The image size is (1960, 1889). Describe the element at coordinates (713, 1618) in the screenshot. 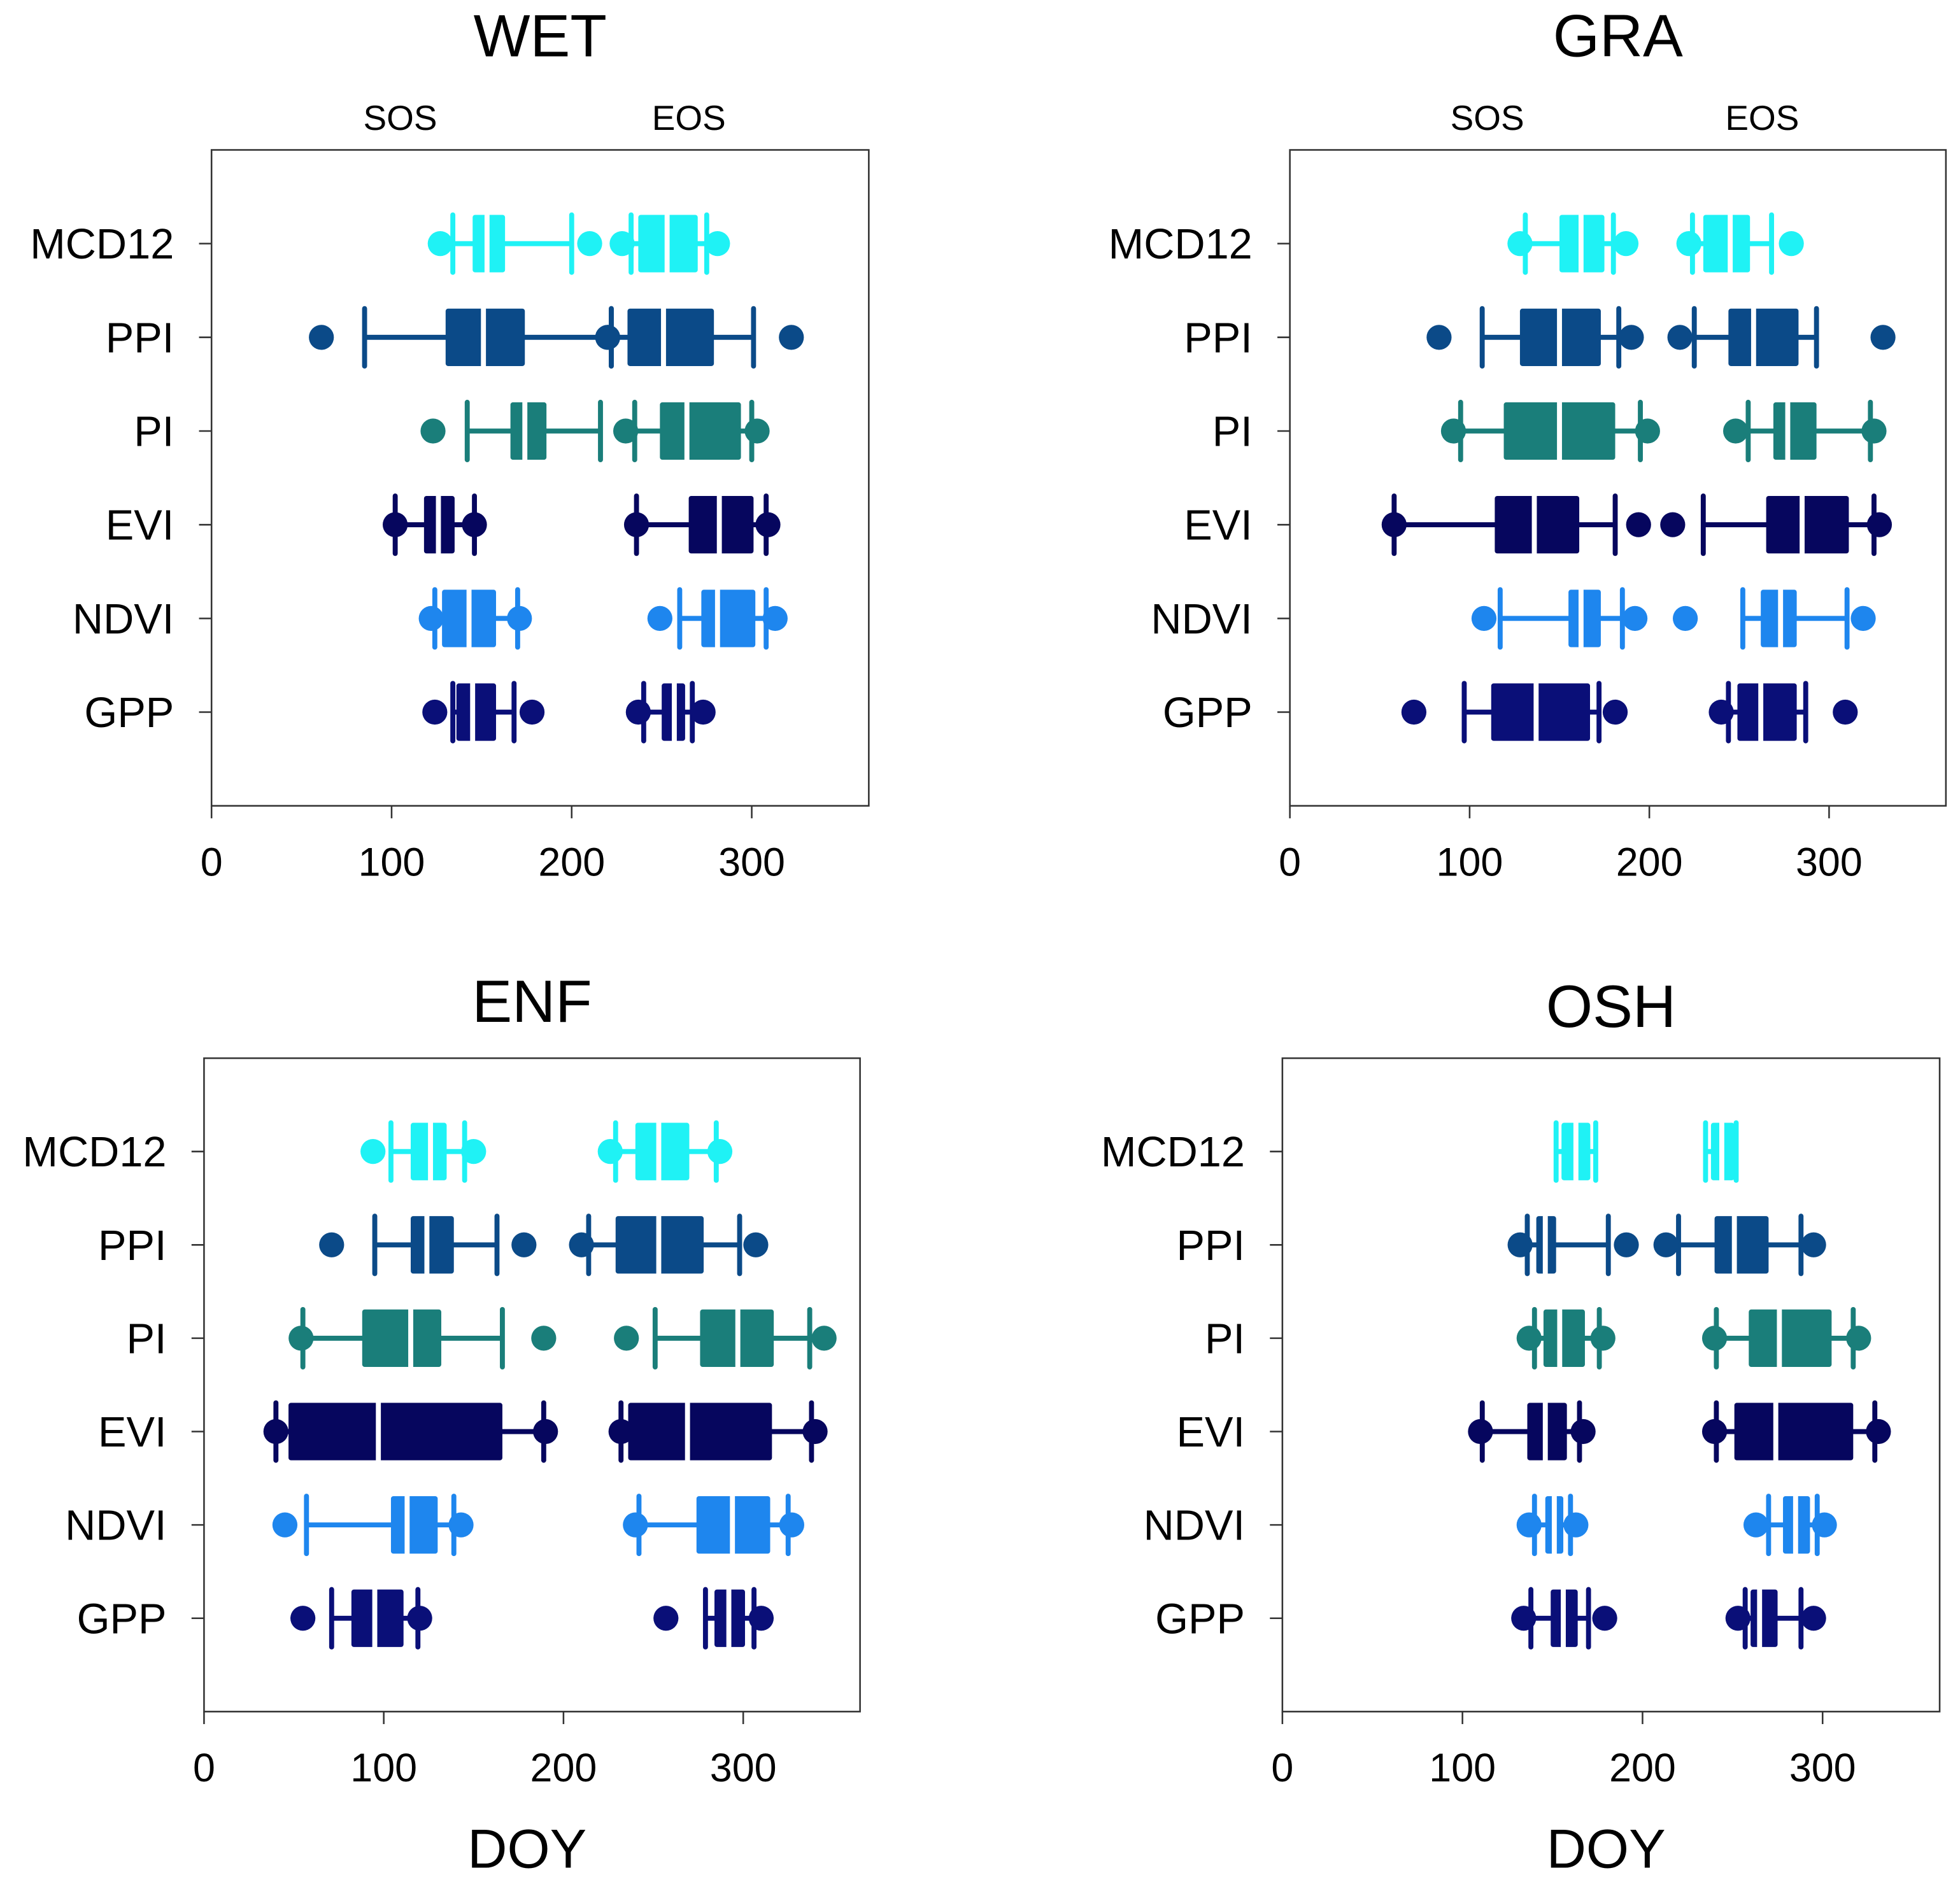

I see `box-gpp-eos` at that location.